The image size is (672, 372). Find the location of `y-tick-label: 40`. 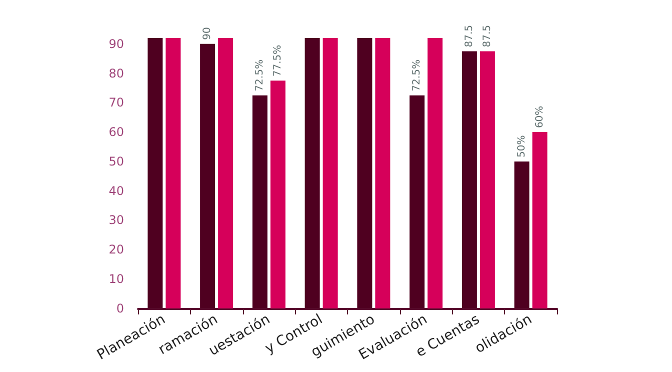

y-tick-label: 40 is located at coordinates (116, 191).